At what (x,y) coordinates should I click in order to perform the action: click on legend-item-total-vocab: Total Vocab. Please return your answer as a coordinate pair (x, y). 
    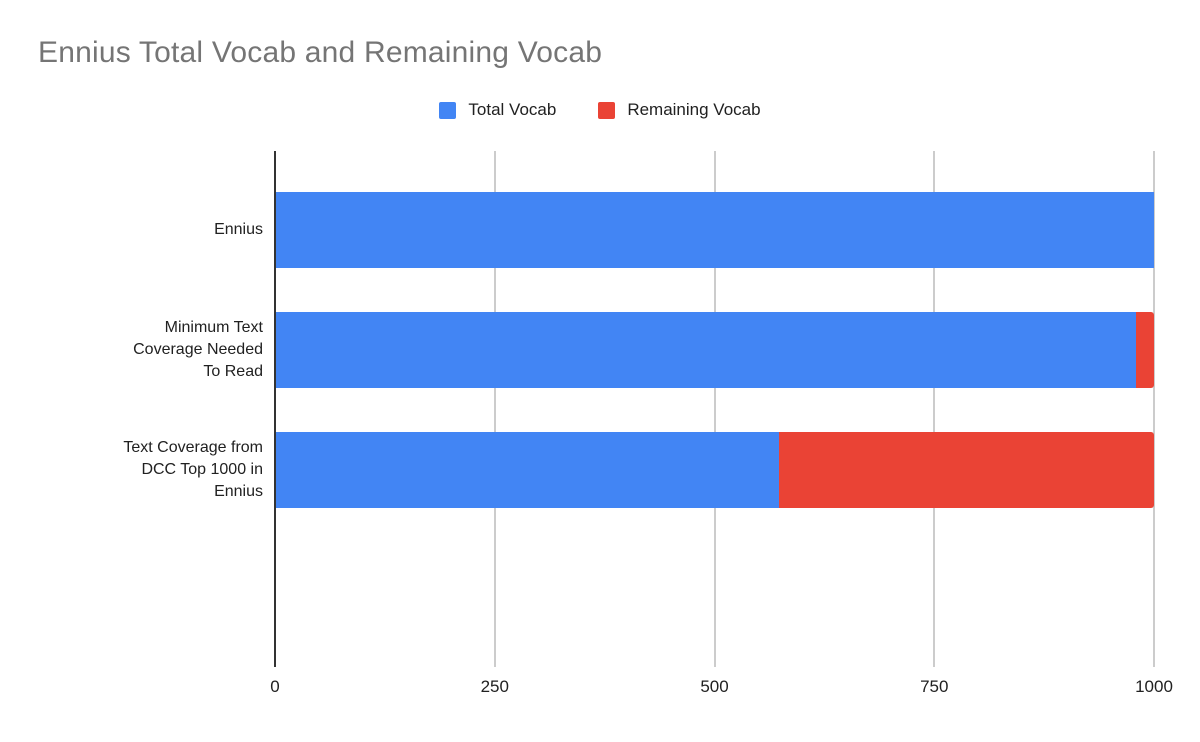
    Looking at the image, I should click on (497, 110).